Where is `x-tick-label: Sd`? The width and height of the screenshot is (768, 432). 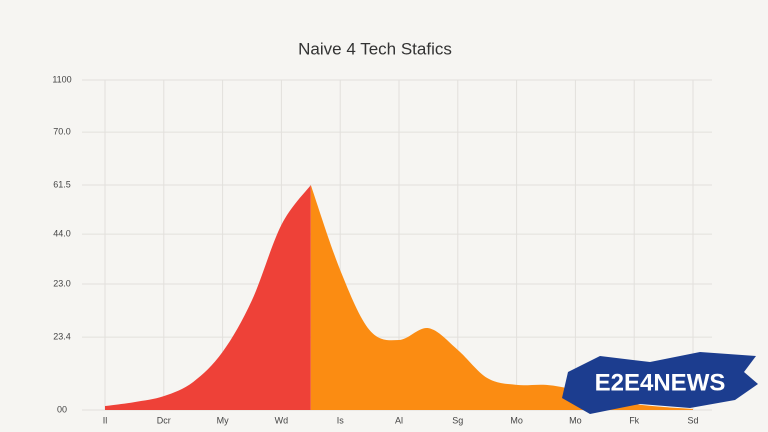 x-tick-label: Sd is located at coordinates (692, 420).